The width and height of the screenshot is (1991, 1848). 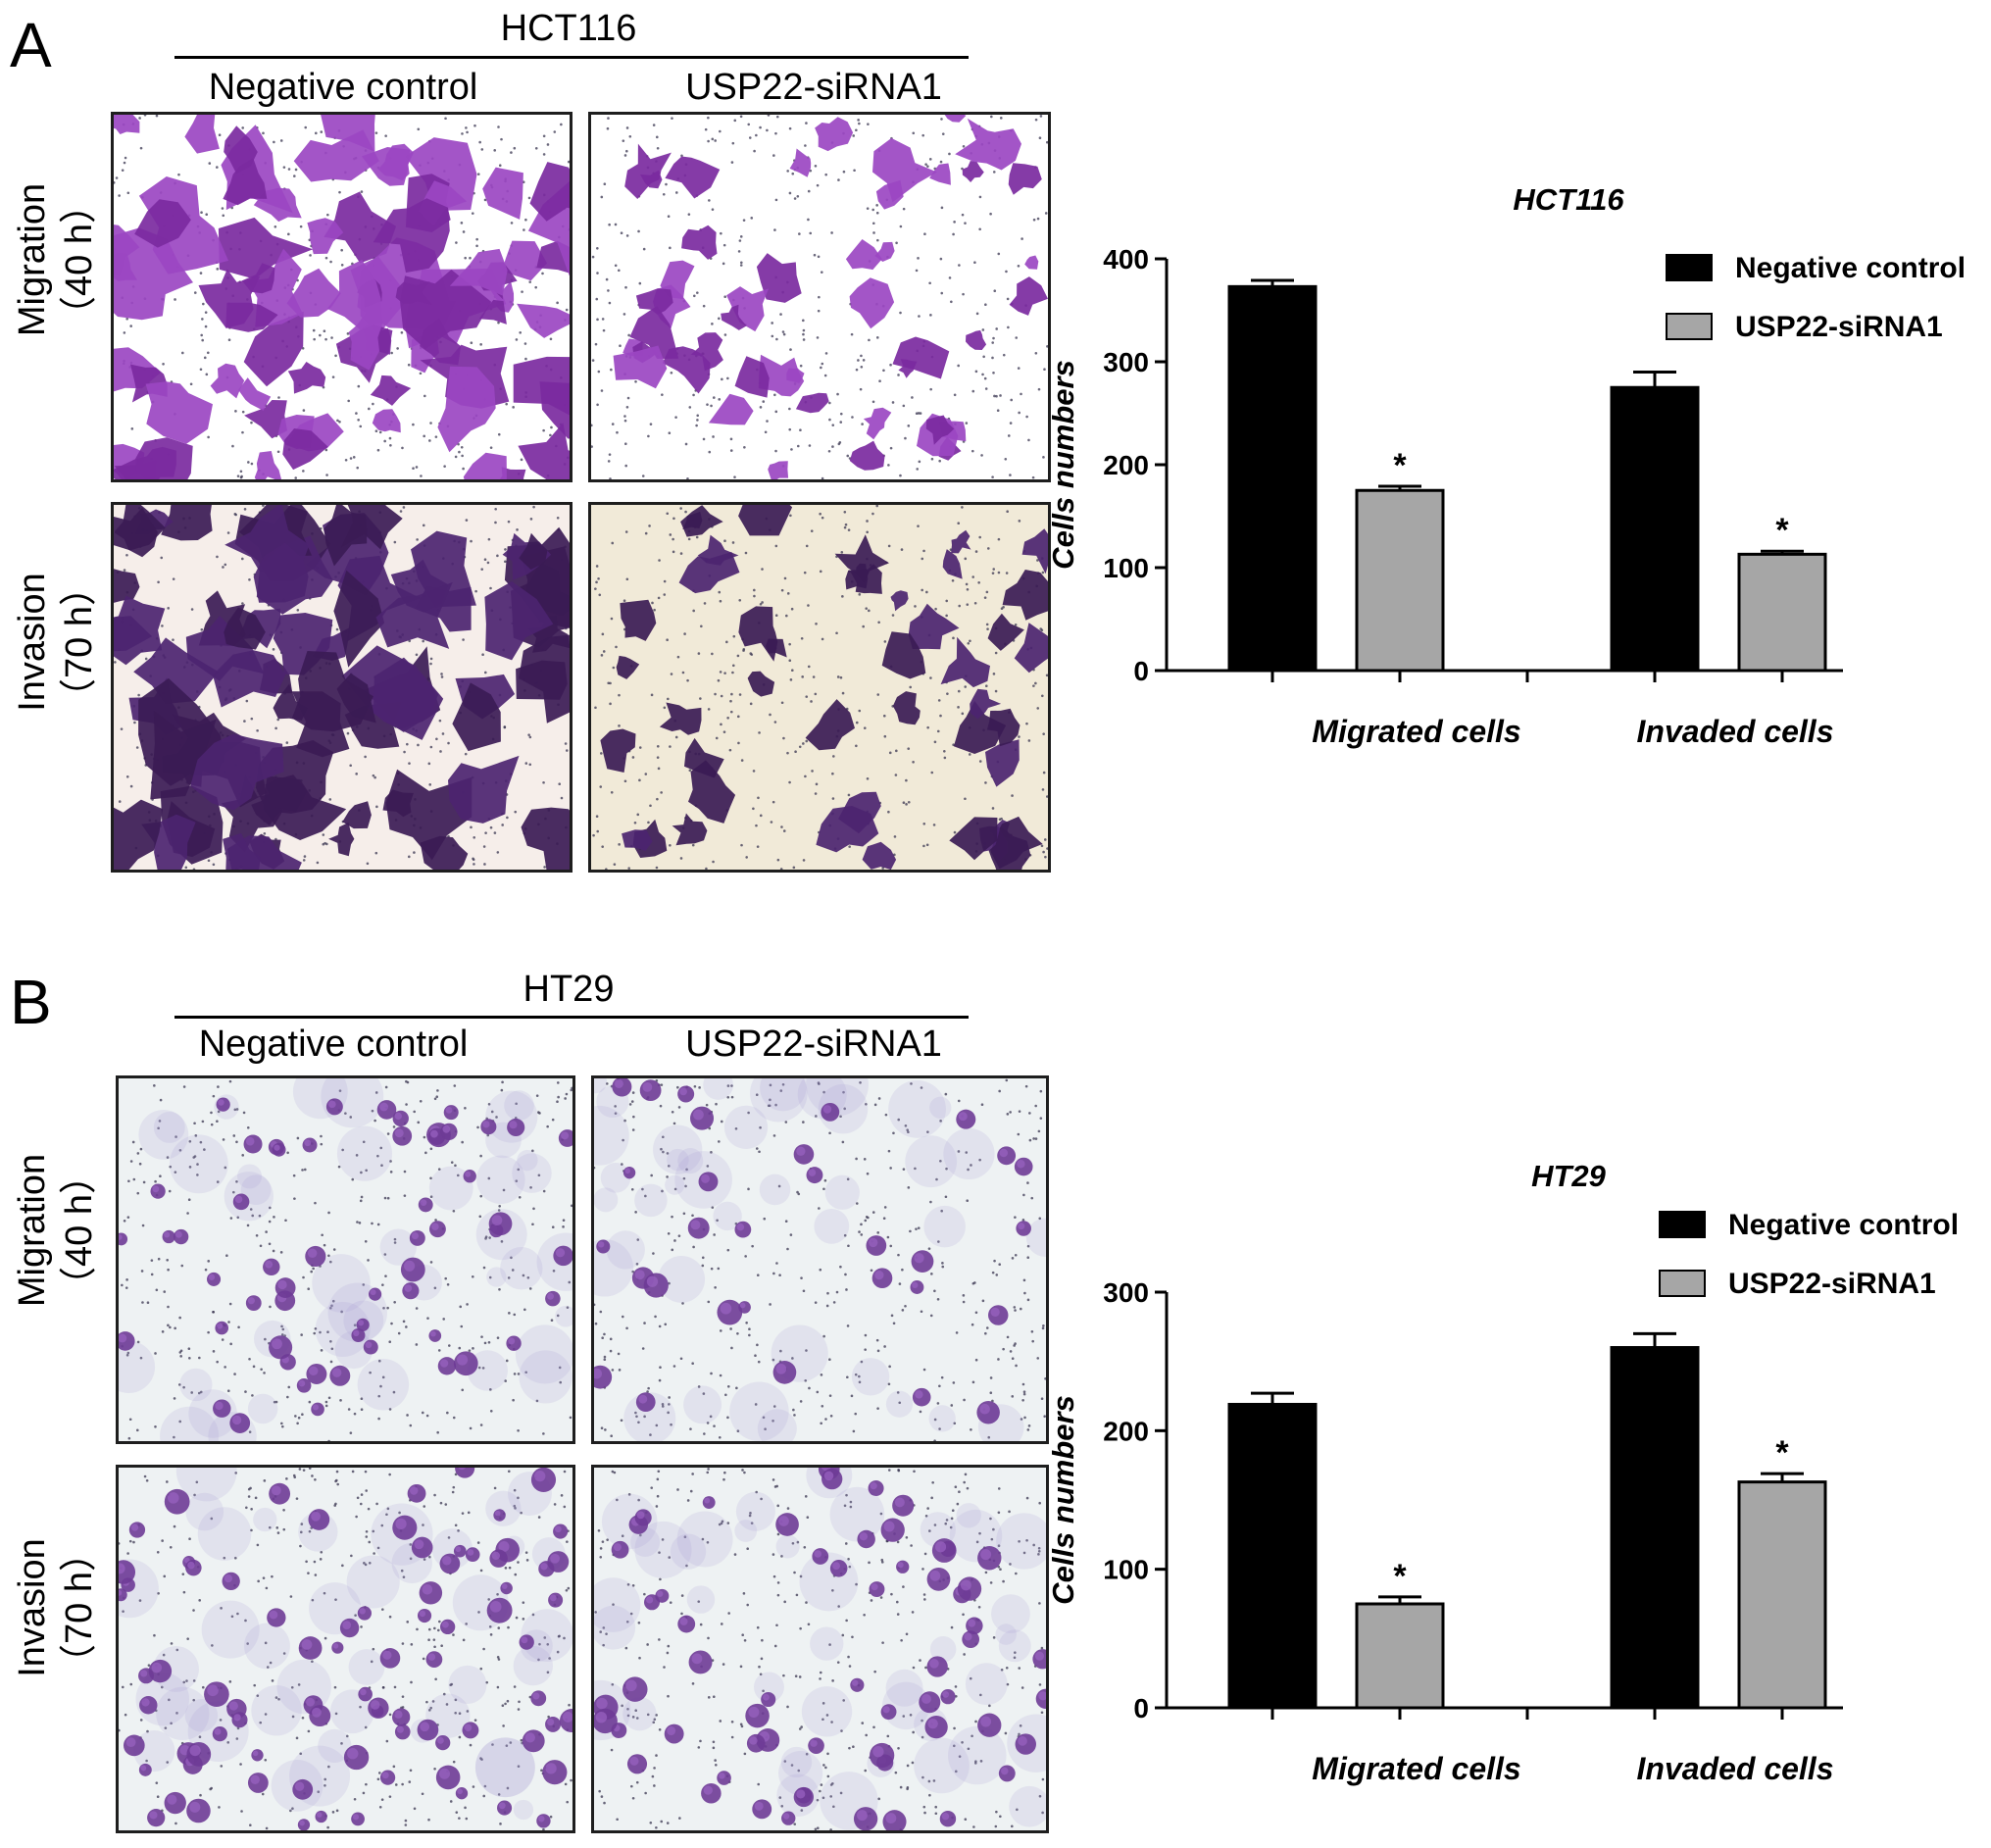 I want to click on panel-letter-b: B, so click(x=31, y=1002).